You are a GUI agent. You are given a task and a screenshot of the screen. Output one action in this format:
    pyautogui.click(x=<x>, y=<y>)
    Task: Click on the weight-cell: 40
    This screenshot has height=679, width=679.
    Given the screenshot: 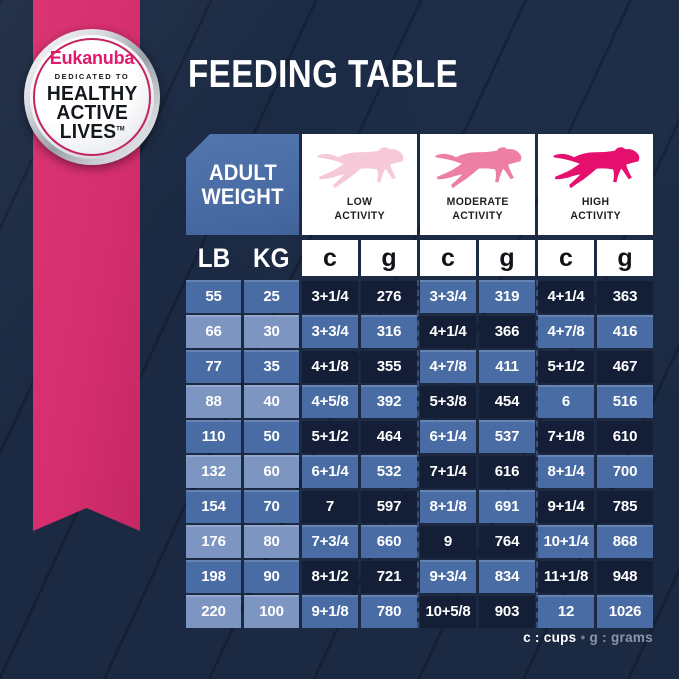 What is the action you would take?
    pyautogui.click(x=271, y=401)
    